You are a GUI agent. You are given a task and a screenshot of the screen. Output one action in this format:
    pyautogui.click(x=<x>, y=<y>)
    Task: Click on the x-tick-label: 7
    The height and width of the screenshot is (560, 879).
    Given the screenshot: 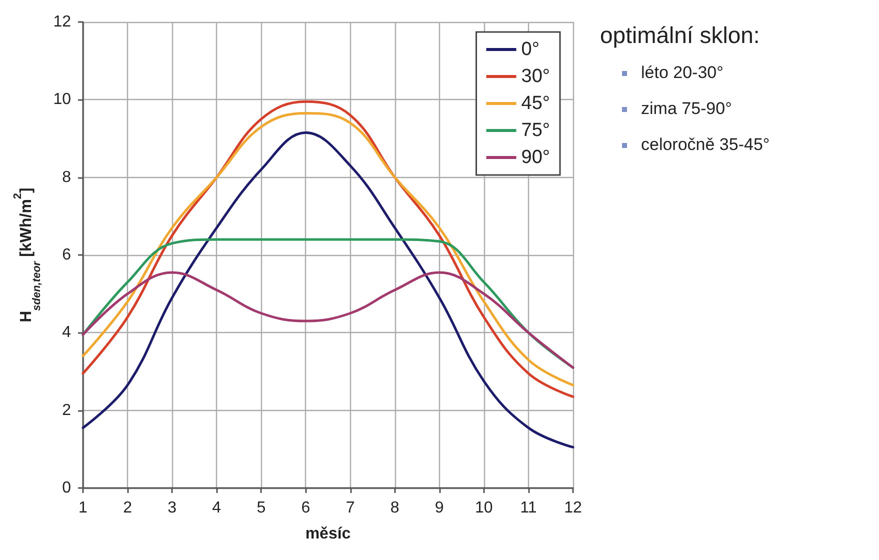 What is the action you would take?
    pyautogui.click(x=350, y=508)
    